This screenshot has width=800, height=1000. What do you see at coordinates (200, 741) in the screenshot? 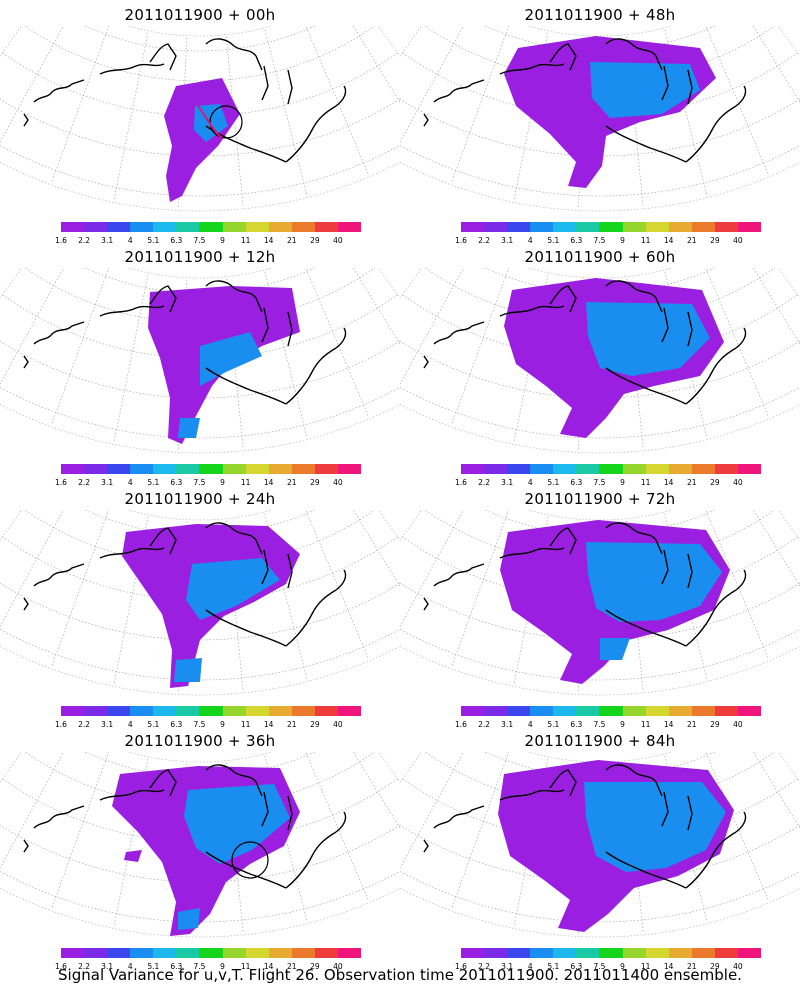
I see `panel-title: 2011011900 + 36h` at bounding box center [200, 741].